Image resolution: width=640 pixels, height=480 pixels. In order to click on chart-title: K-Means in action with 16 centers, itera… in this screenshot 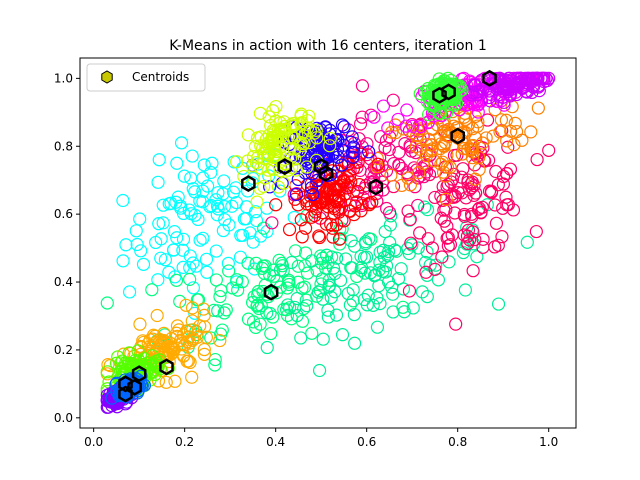, I will do `click(328, 46)`.